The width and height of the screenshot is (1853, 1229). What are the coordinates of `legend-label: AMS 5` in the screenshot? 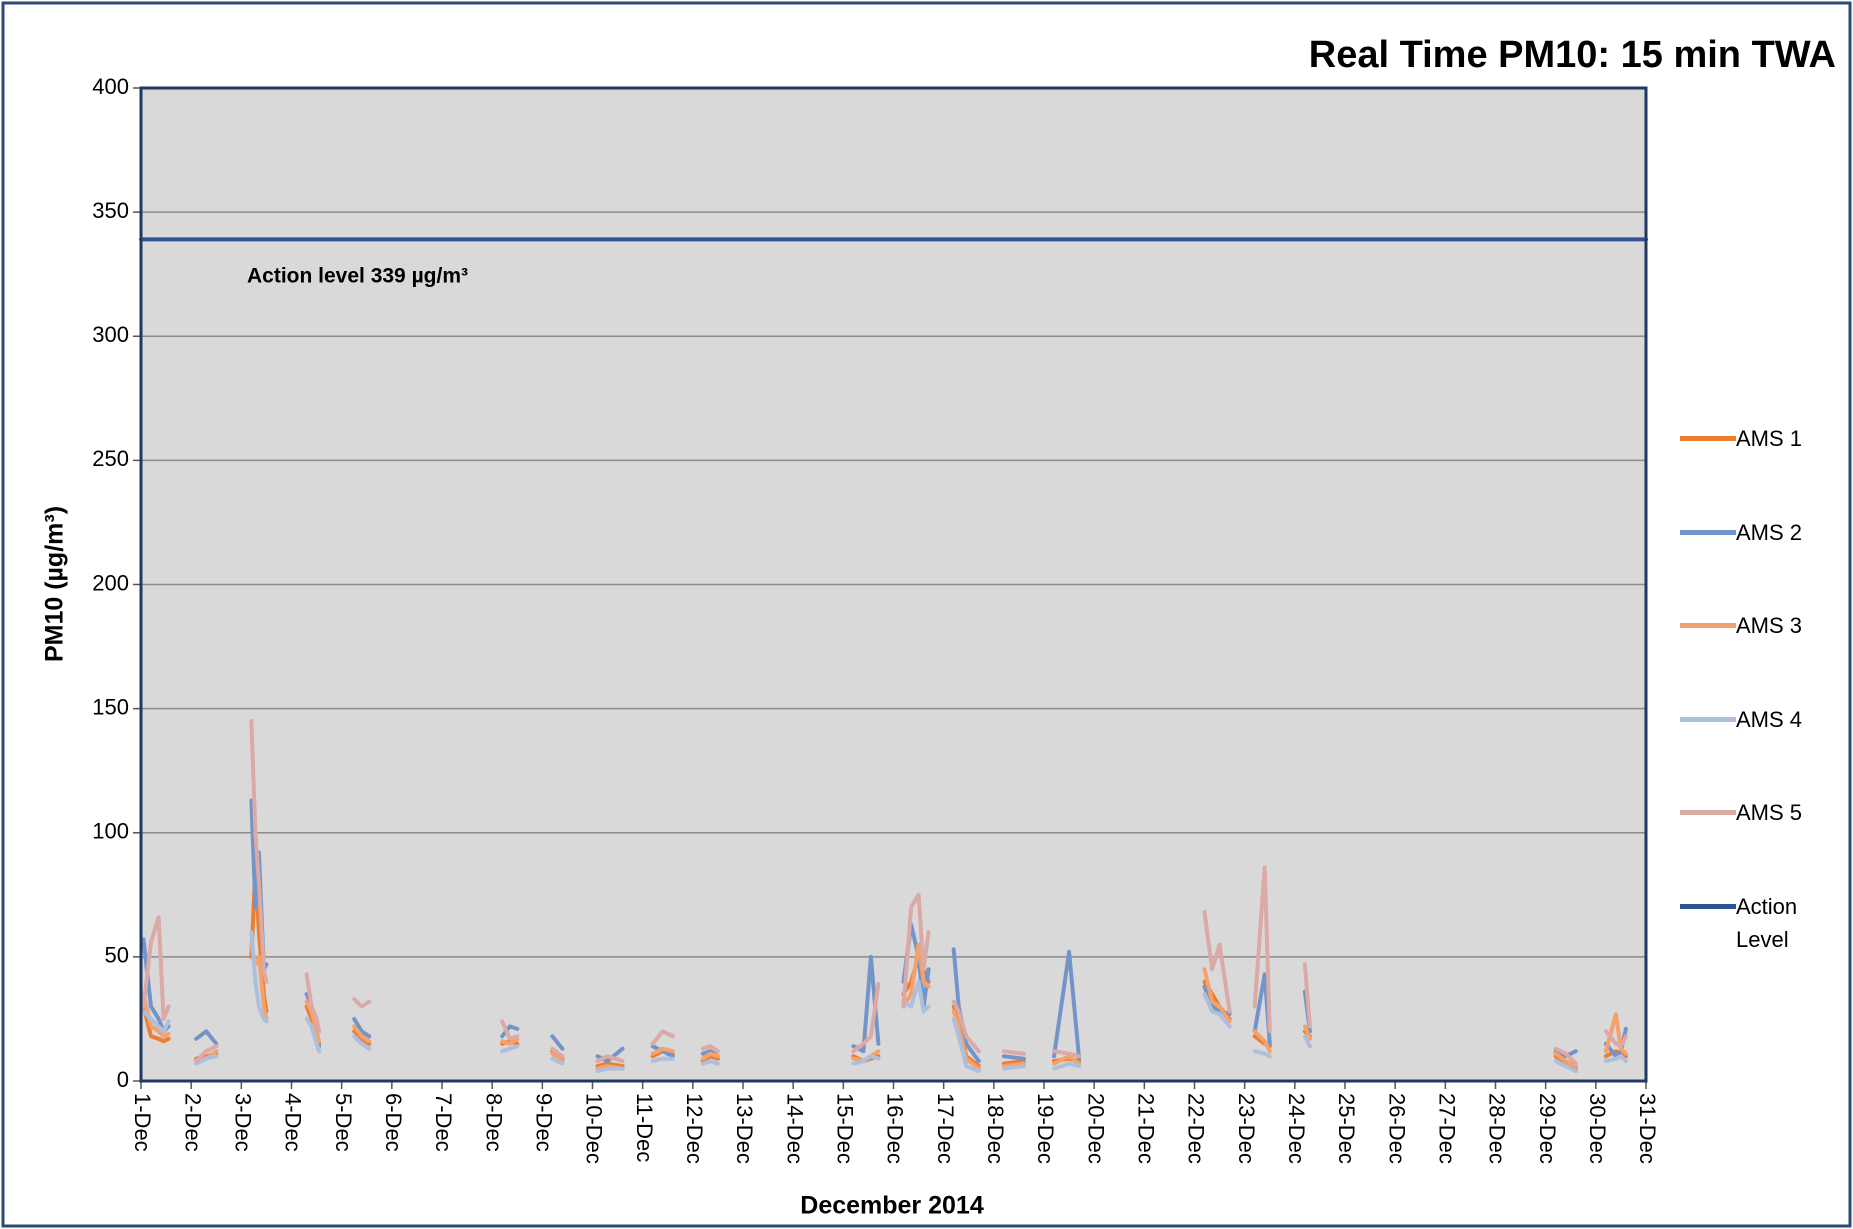 It's located at (1769, 812).